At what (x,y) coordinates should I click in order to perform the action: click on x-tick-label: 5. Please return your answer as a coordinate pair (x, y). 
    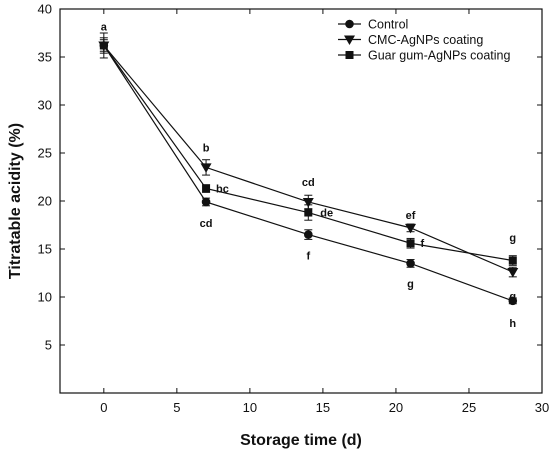
    Looking at the image, I should click on (176, 407).